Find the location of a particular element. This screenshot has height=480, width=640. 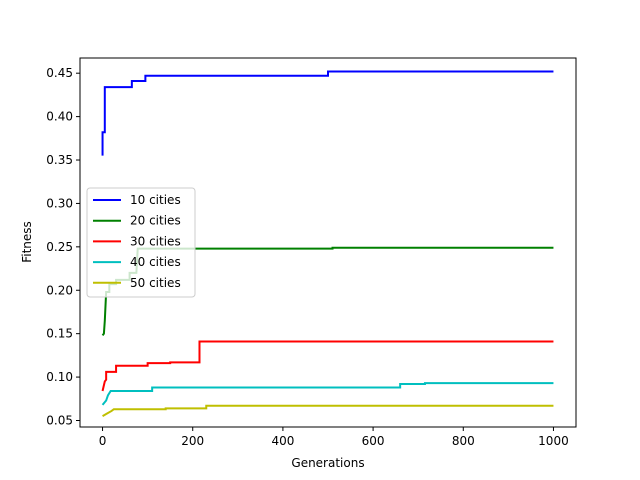

x-tick-label: 400 is located at coordinates (282, 441).